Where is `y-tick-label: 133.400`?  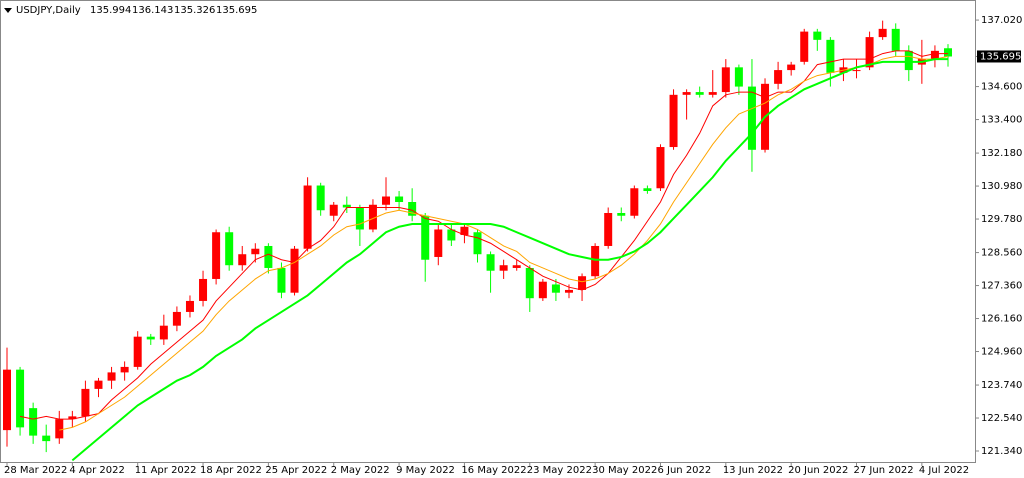 y-tick-label: 133.400 is located at coordinates (1001, 120).